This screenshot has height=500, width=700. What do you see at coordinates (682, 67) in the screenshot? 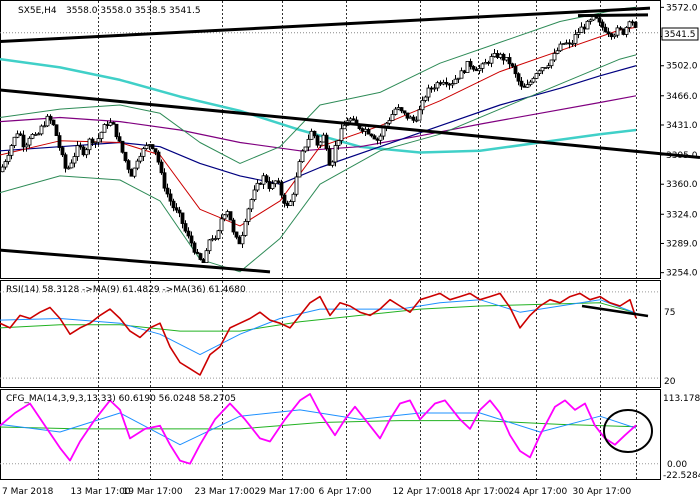
I see `y-tick-label: 3502.0` at bounding box center [682, 67].